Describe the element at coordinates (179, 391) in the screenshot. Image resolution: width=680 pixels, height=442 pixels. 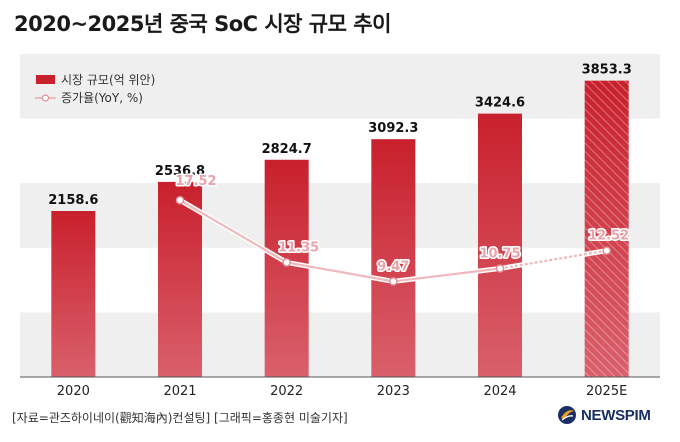
I see `x-tick-label: 2021` at that location.